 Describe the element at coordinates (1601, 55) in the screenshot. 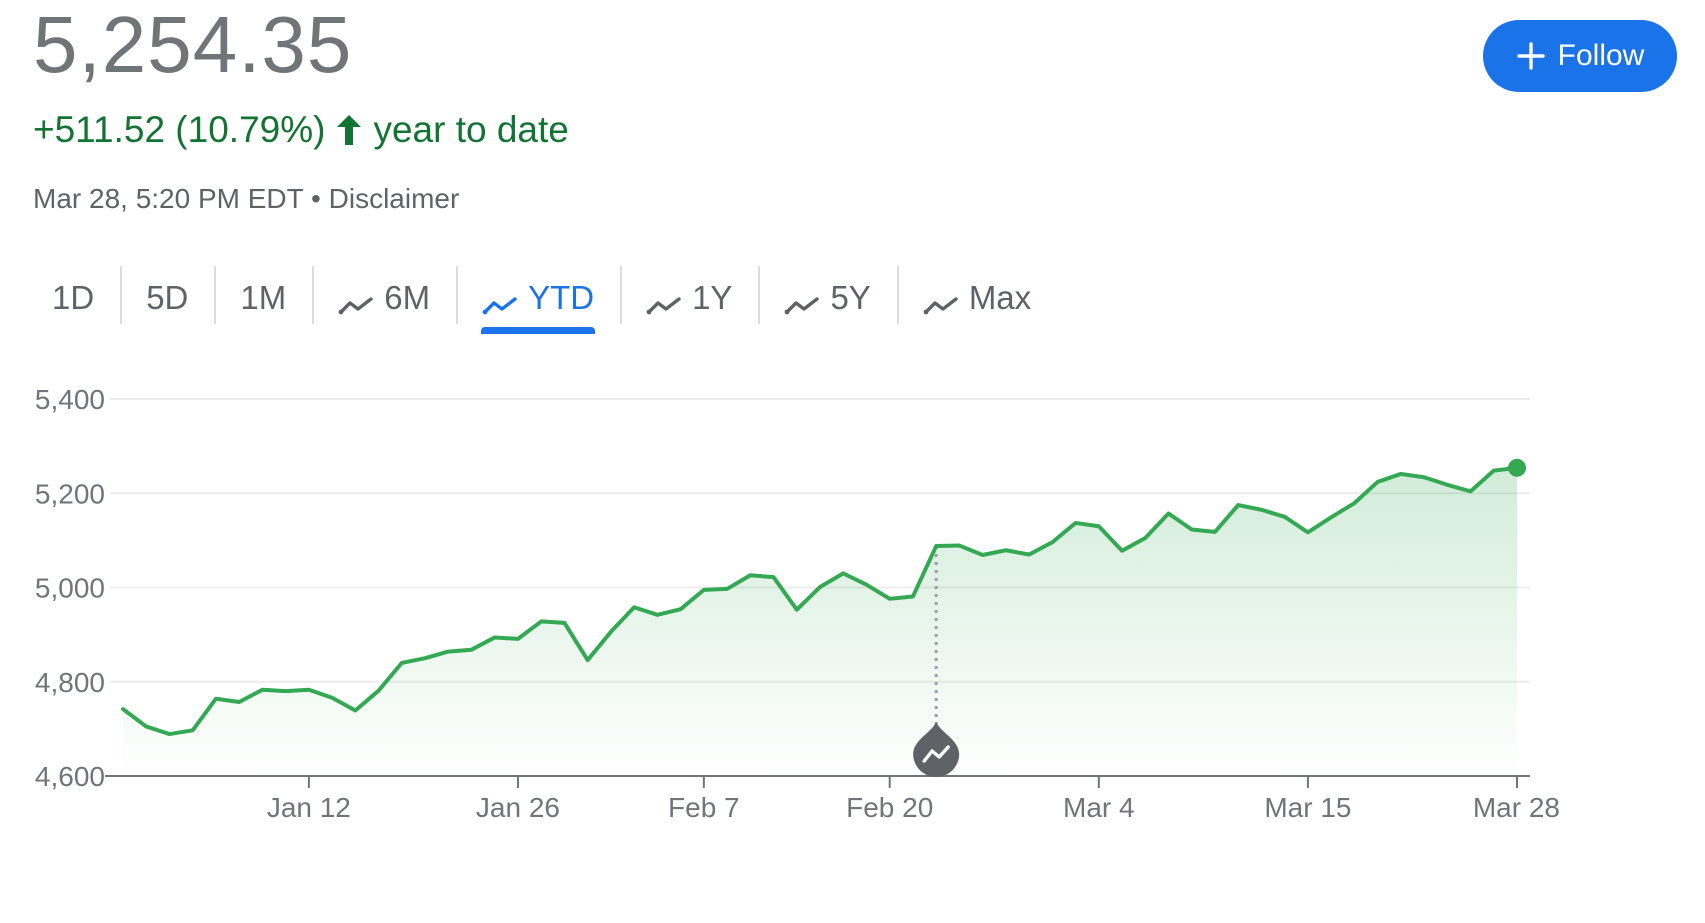

I see `follow-label: Follow` at that location.